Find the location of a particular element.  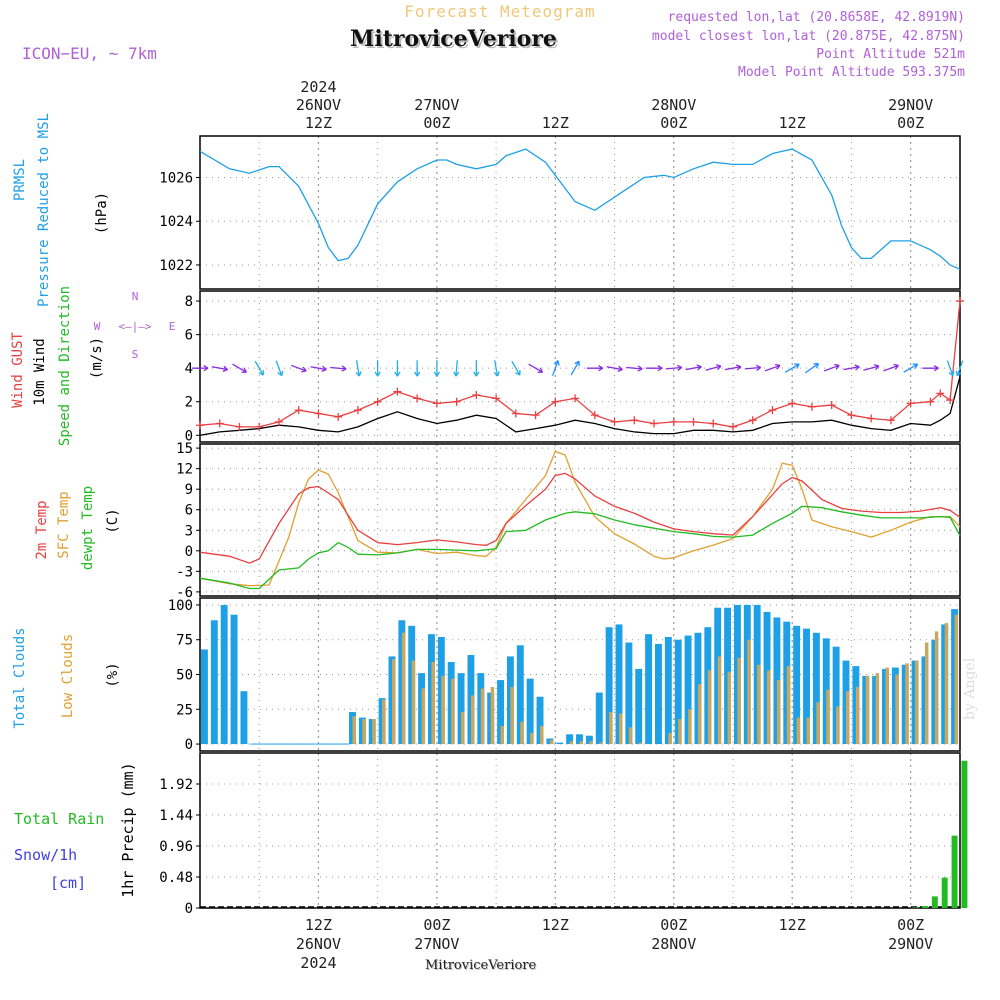

temp-label-unit: (C) is located at coordinates (113, 520).